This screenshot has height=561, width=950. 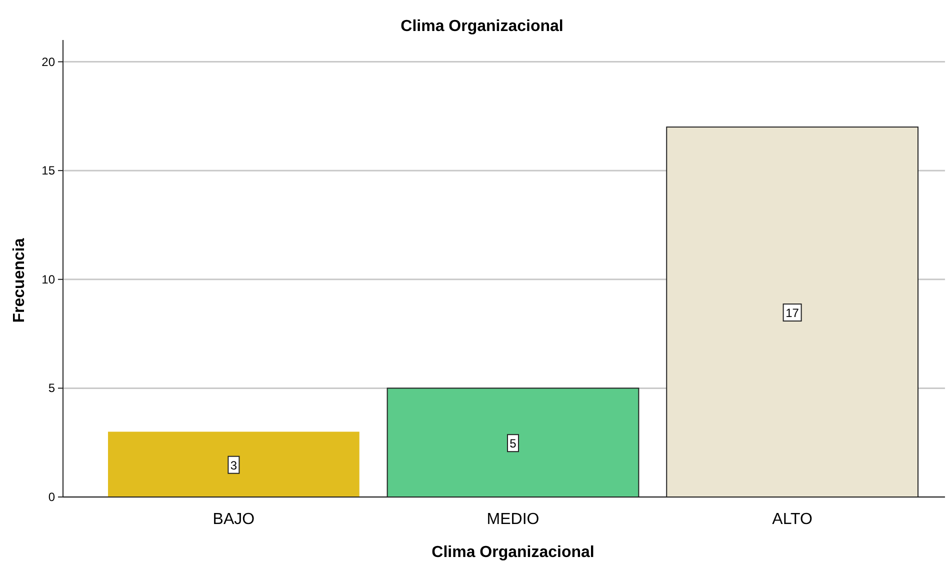 I want to click on data-label: 17, so click(x=793, y=313).